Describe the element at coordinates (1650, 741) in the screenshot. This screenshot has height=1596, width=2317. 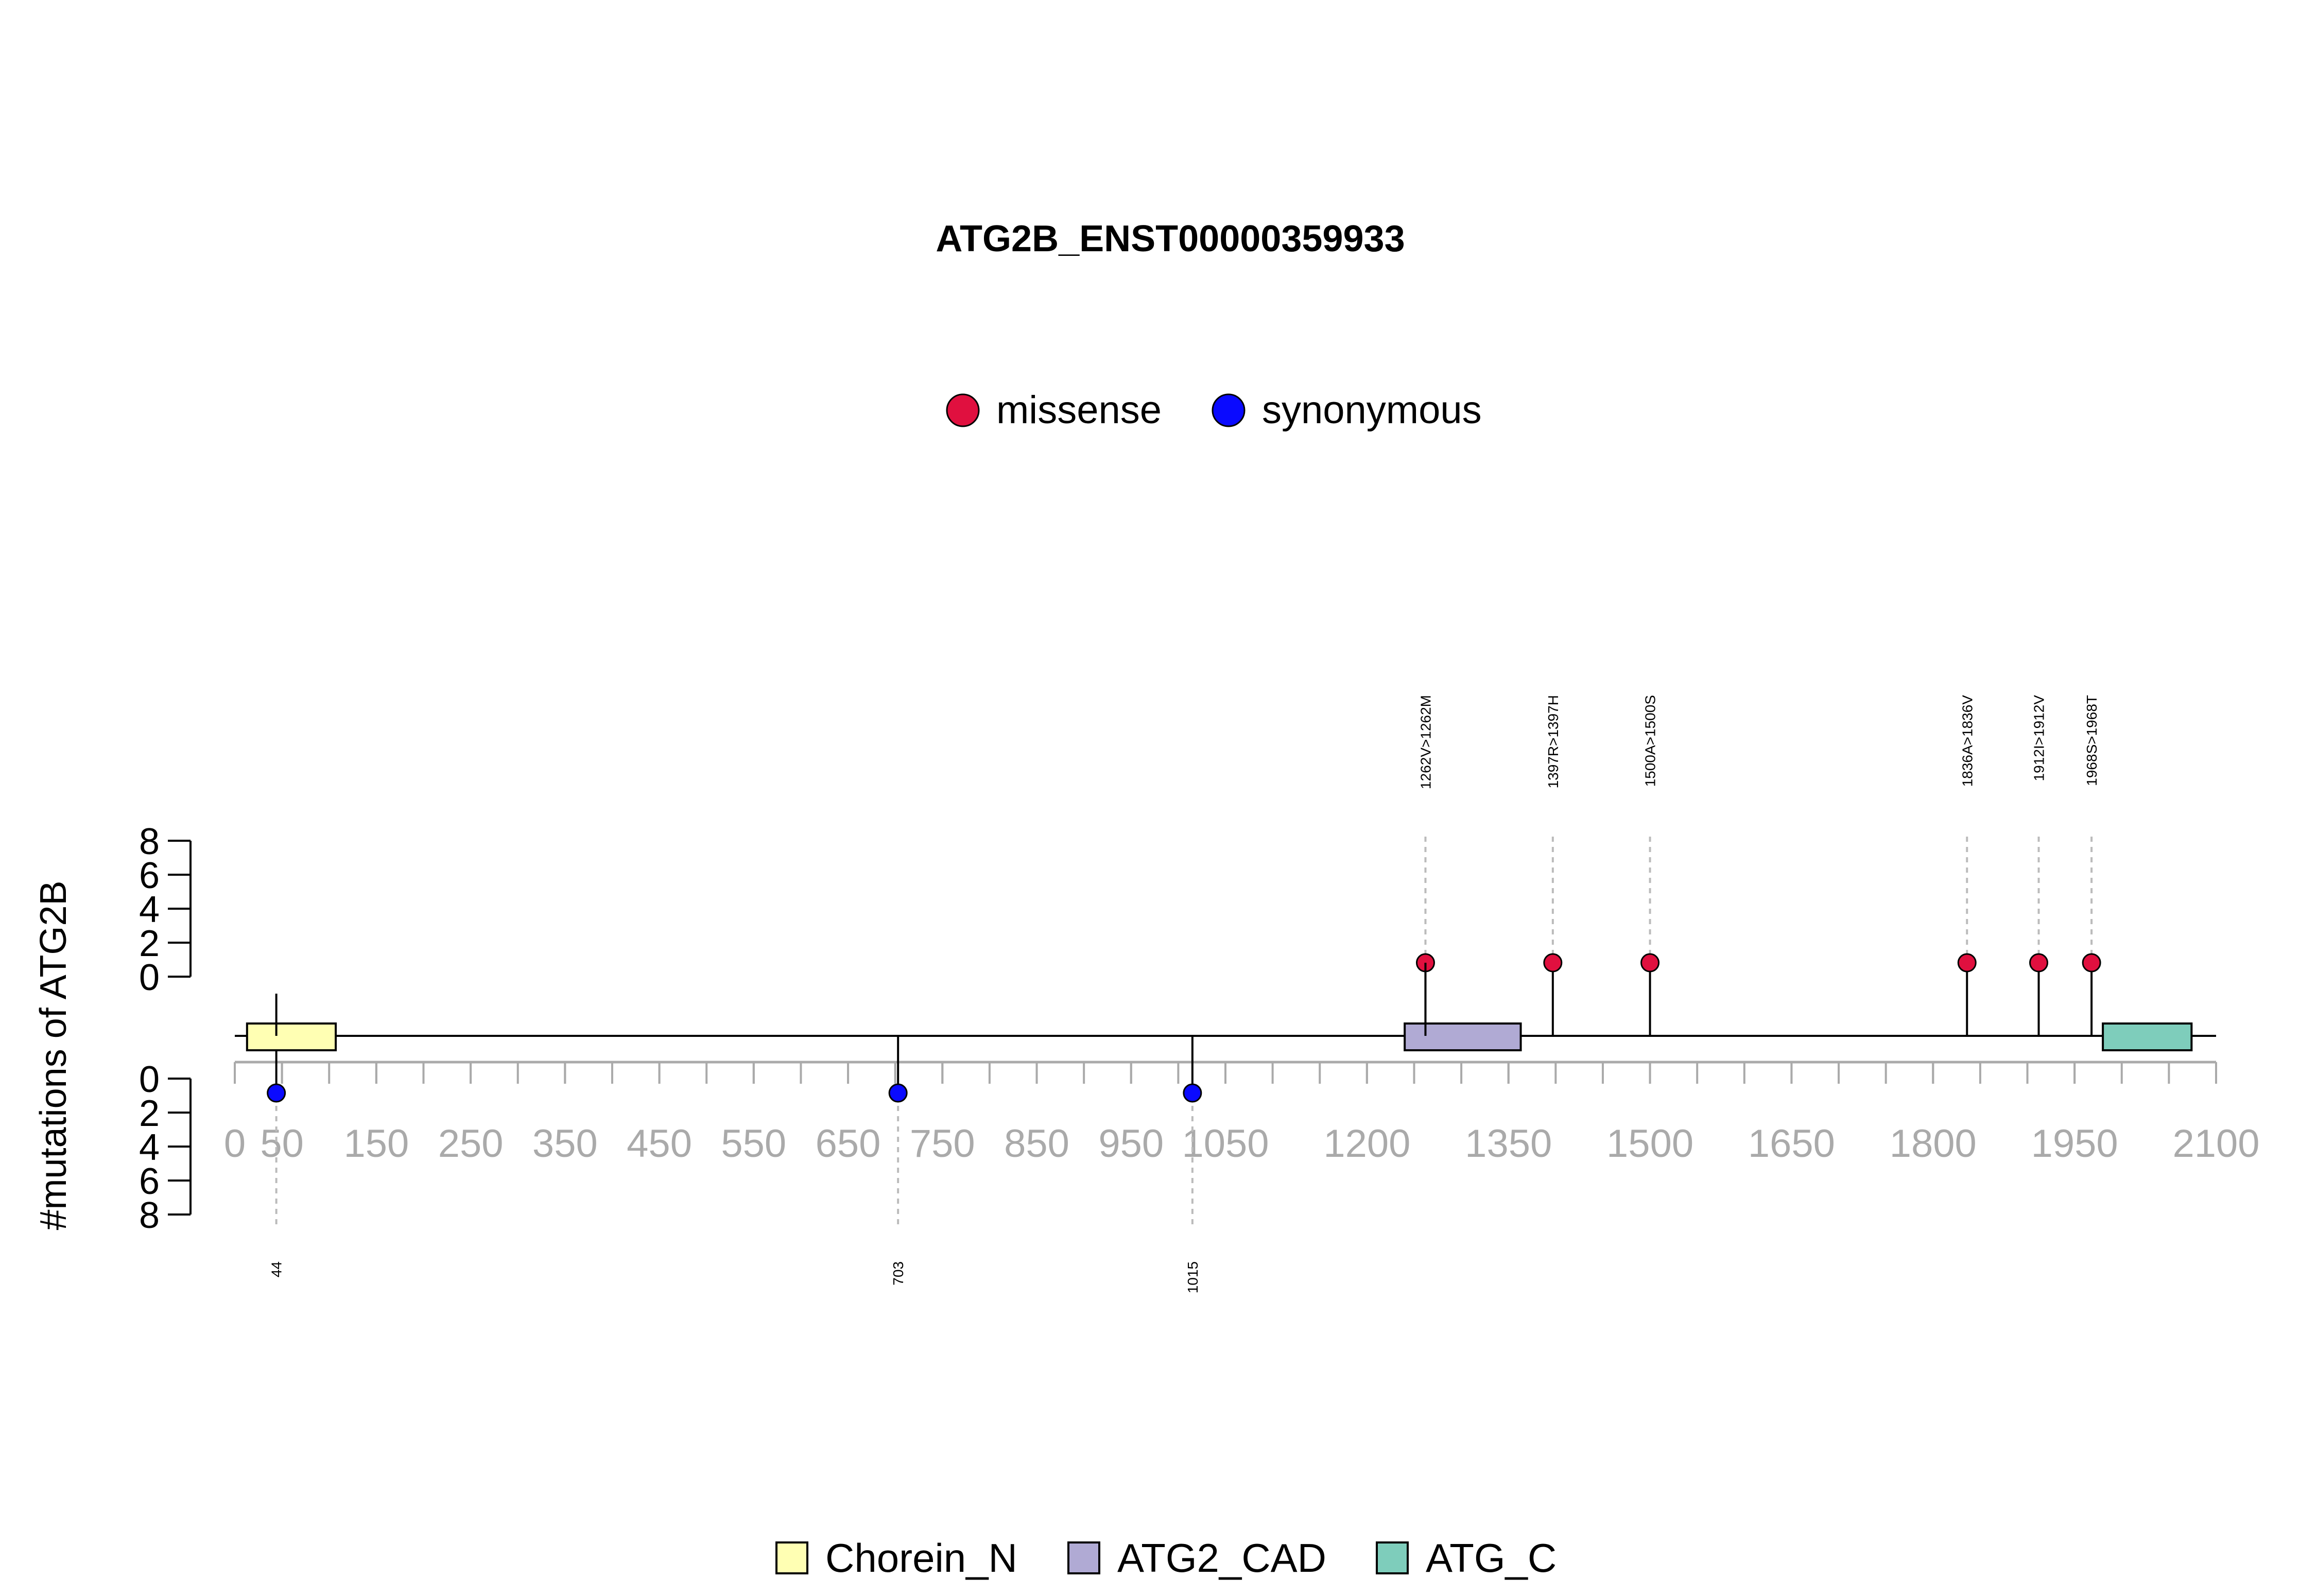
I see `mutation-label-1500: 1500A>1500S` at that location.